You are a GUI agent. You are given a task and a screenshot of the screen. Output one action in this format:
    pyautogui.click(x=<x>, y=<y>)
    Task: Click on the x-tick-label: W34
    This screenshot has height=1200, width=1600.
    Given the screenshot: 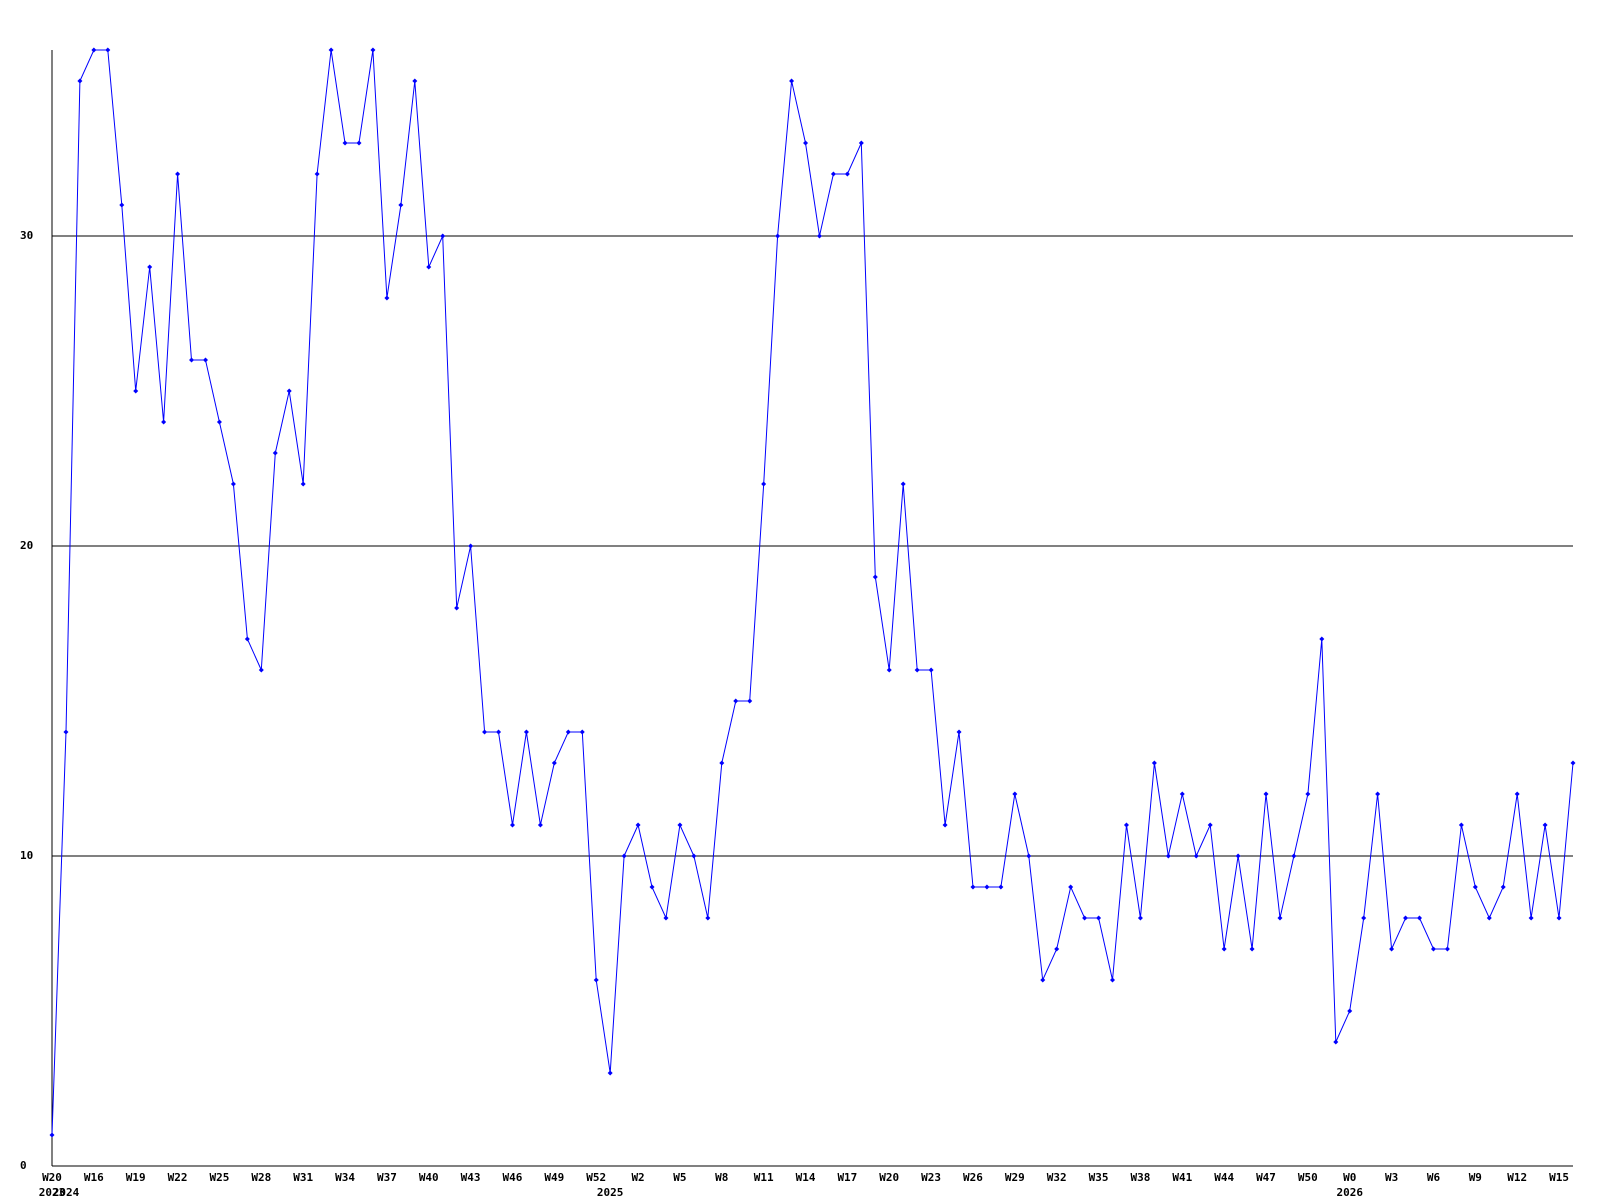 What is the action you would take?
    pyautogui.click(x=345, y=1177)
    